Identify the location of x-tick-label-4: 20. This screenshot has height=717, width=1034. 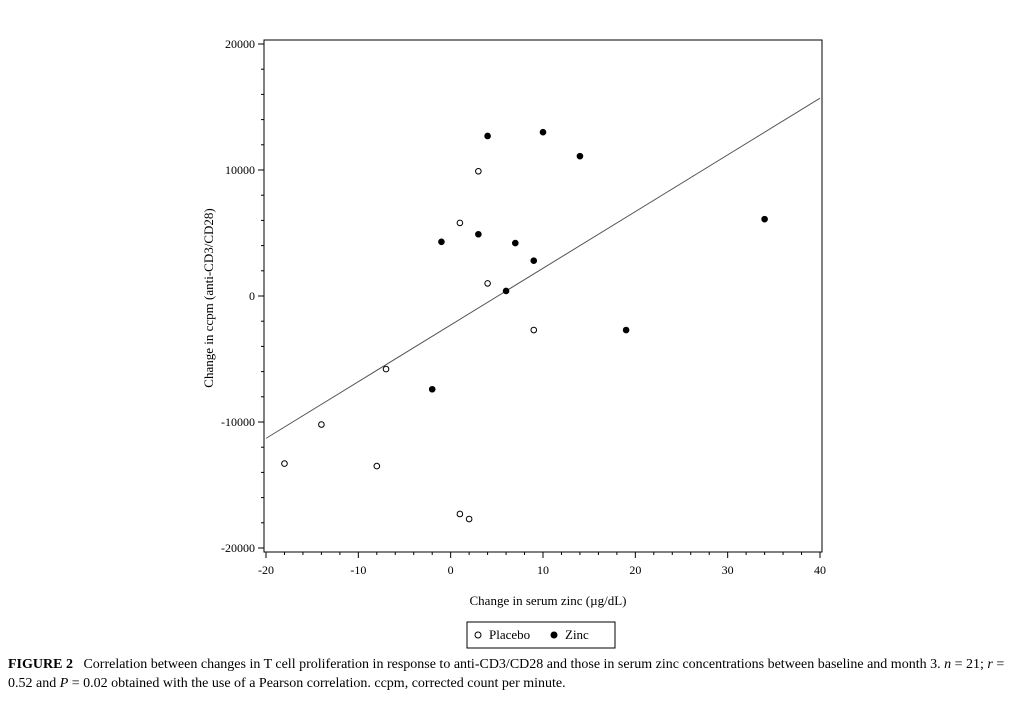
(635, 570).